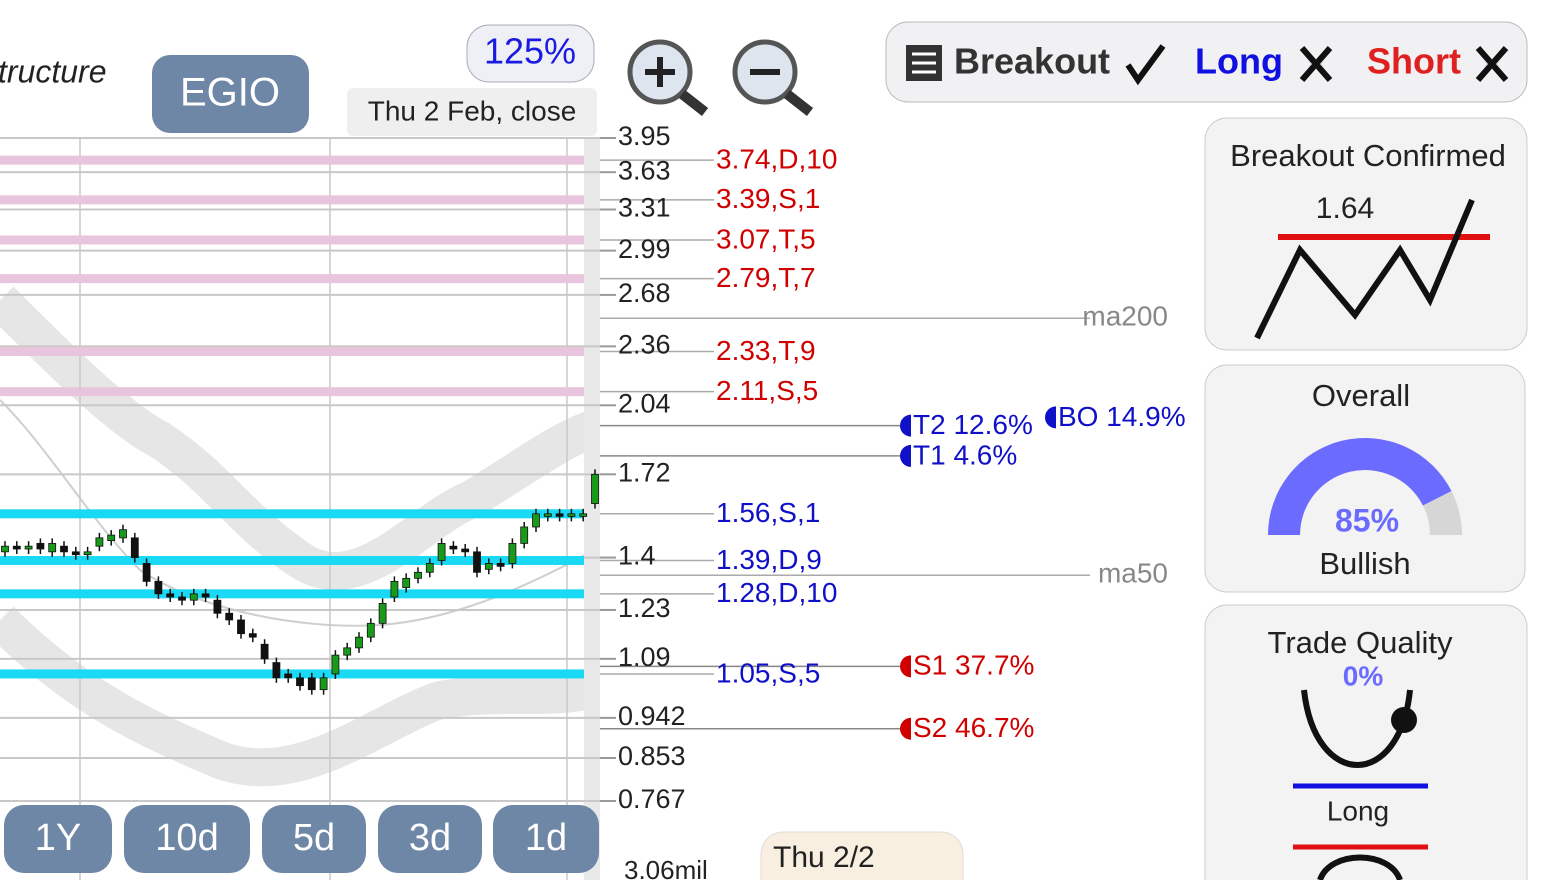 The width and height of the screenshot is (1541, 880). I want to click on tick-label: 1.4, so click(637, 556).